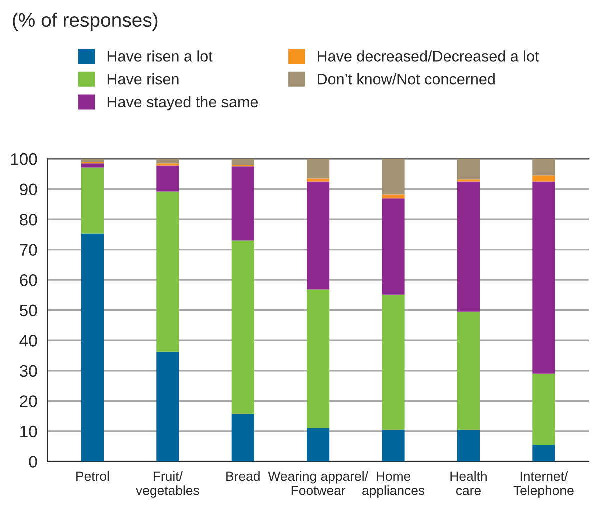  Describe the element at coordinates (29, 250) in the screenshot. I see `y-tick-label: 70` at that location.